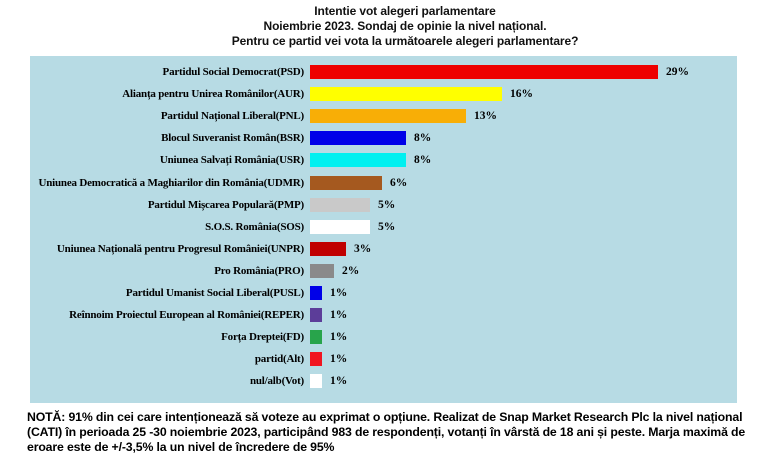 The image size is (768, 461). Describe the element at coordinates (363, 248) in the screenshot. I see `value-label: 3%` at that location.